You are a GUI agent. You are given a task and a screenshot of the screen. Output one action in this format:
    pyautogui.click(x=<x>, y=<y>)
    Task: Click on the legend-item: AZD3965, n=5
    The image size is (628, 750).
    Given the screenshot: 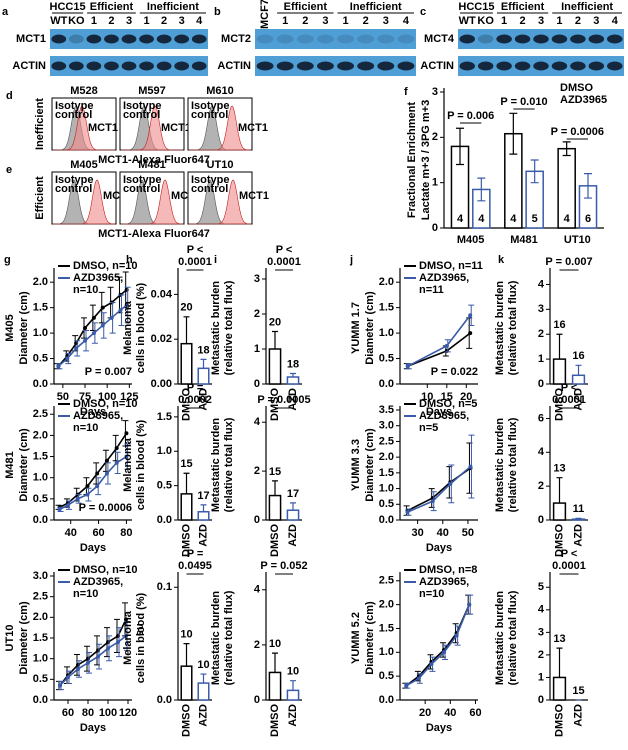 What is the action you would take?
    pyautogui.click(x=447, y=422)
    